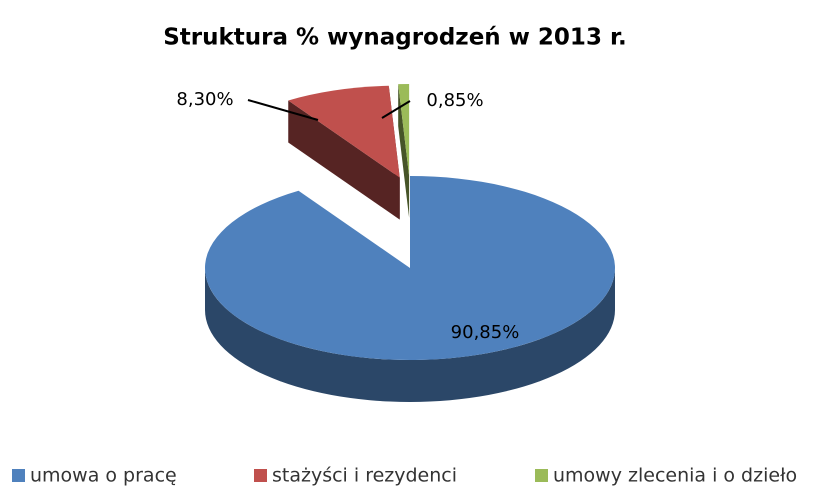  I want to click on data-label: 0,85%, so click(454, 100).